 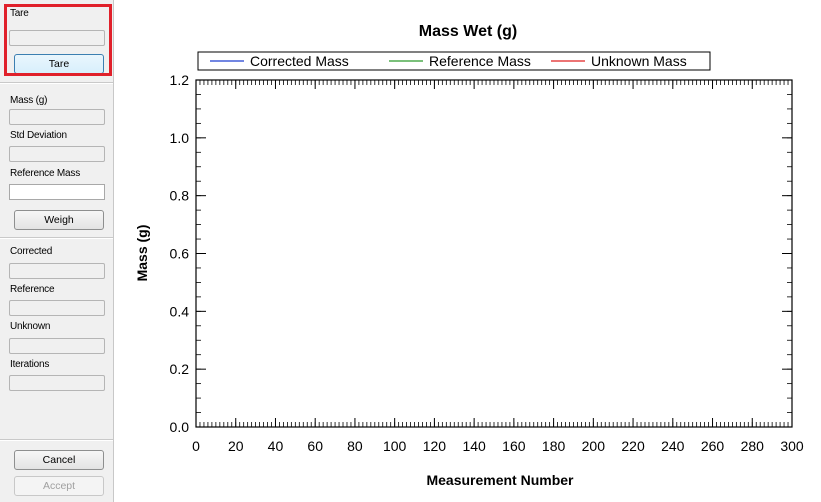 I want to click on y-tick-label: 0.0, so click(x=180, y=427).